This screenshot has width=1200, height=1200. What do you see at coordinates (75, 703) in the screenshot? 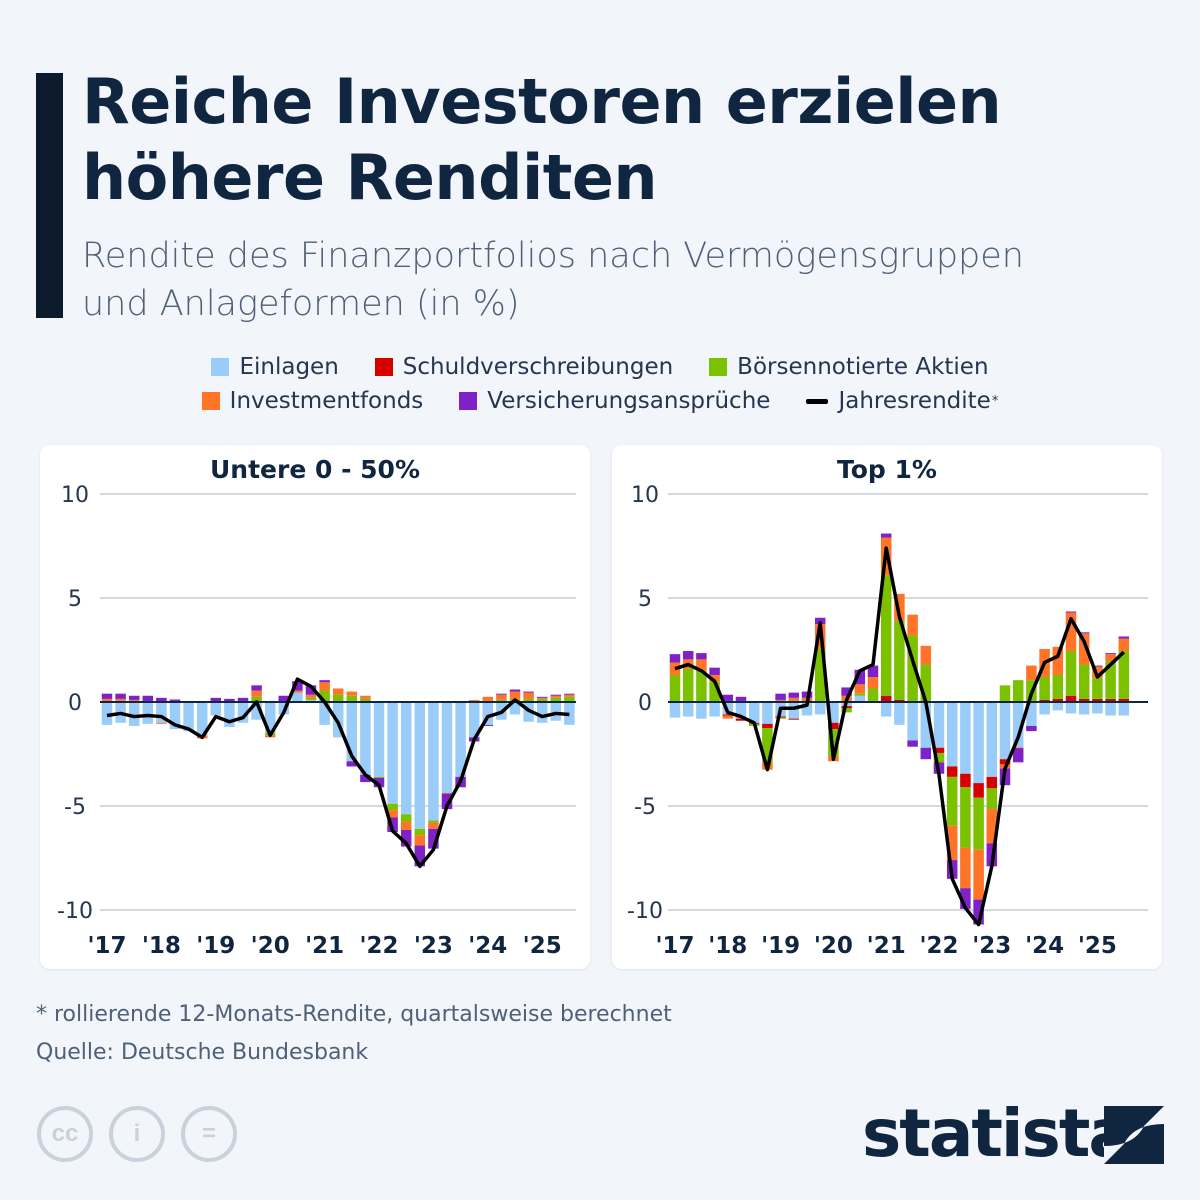
I see `y-tick-label: 0` at bounding box center [75, 703].